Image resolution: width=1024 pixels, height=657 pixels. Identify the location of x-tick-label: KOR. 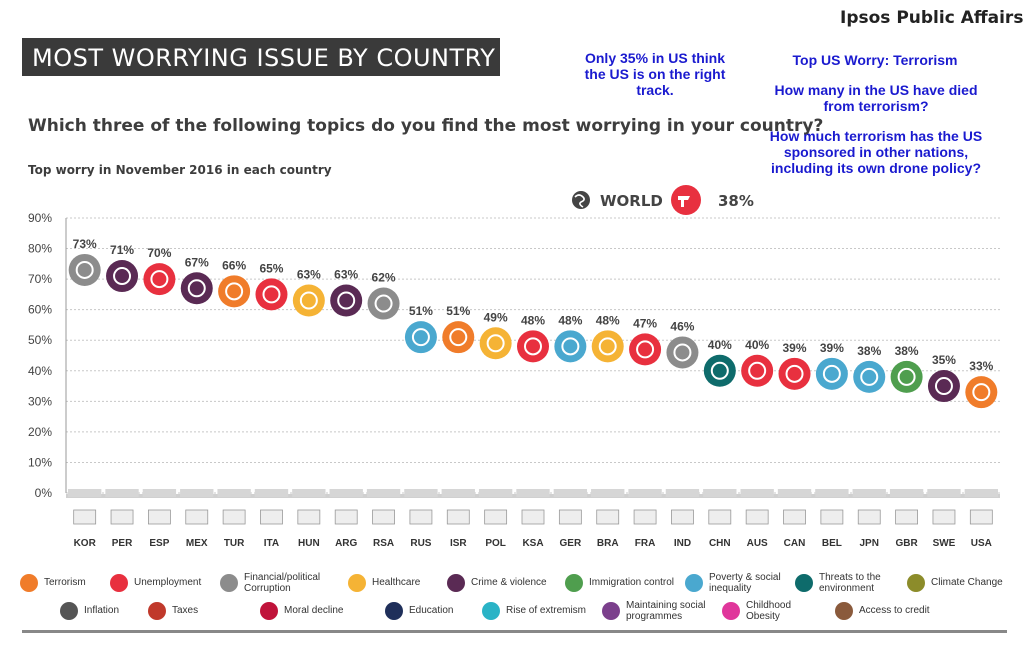
(85, 543).